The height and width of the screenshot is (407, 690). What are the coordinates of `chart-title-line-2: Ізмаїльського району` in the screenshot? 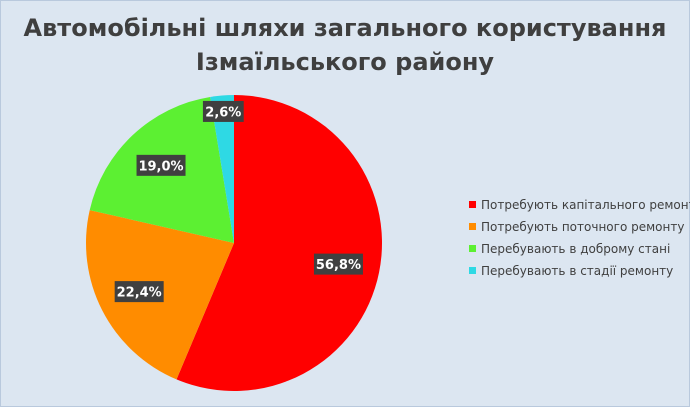 It's located at (345, 62).